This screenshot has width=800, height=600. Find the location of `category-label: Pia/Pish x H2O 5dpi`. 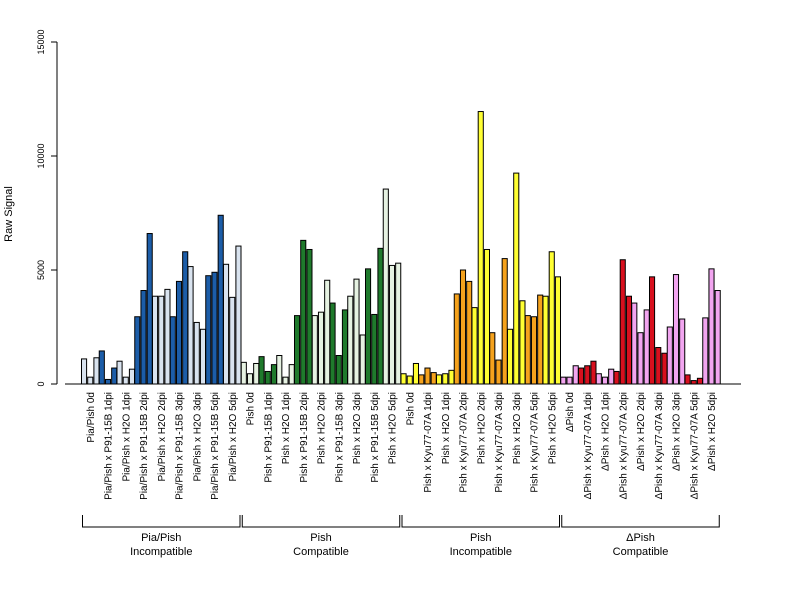

category-label: Pia/Pish x H2O 5dpi is located at coordinates (233, 437).